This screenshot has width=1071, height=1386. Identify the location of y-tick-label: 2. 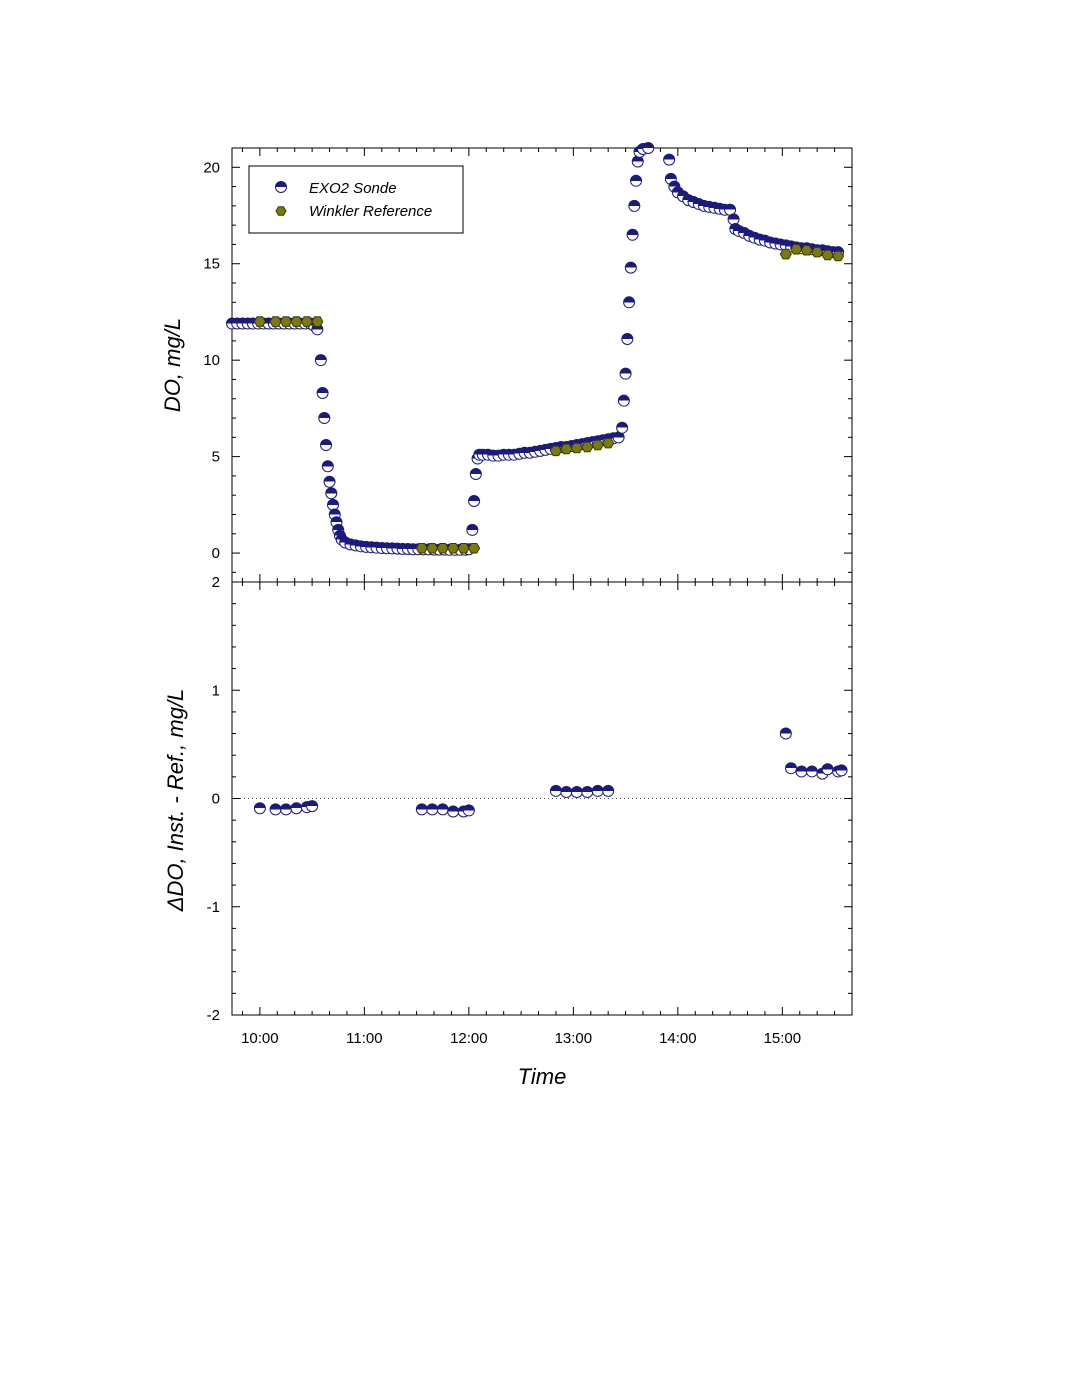
(216, 582).